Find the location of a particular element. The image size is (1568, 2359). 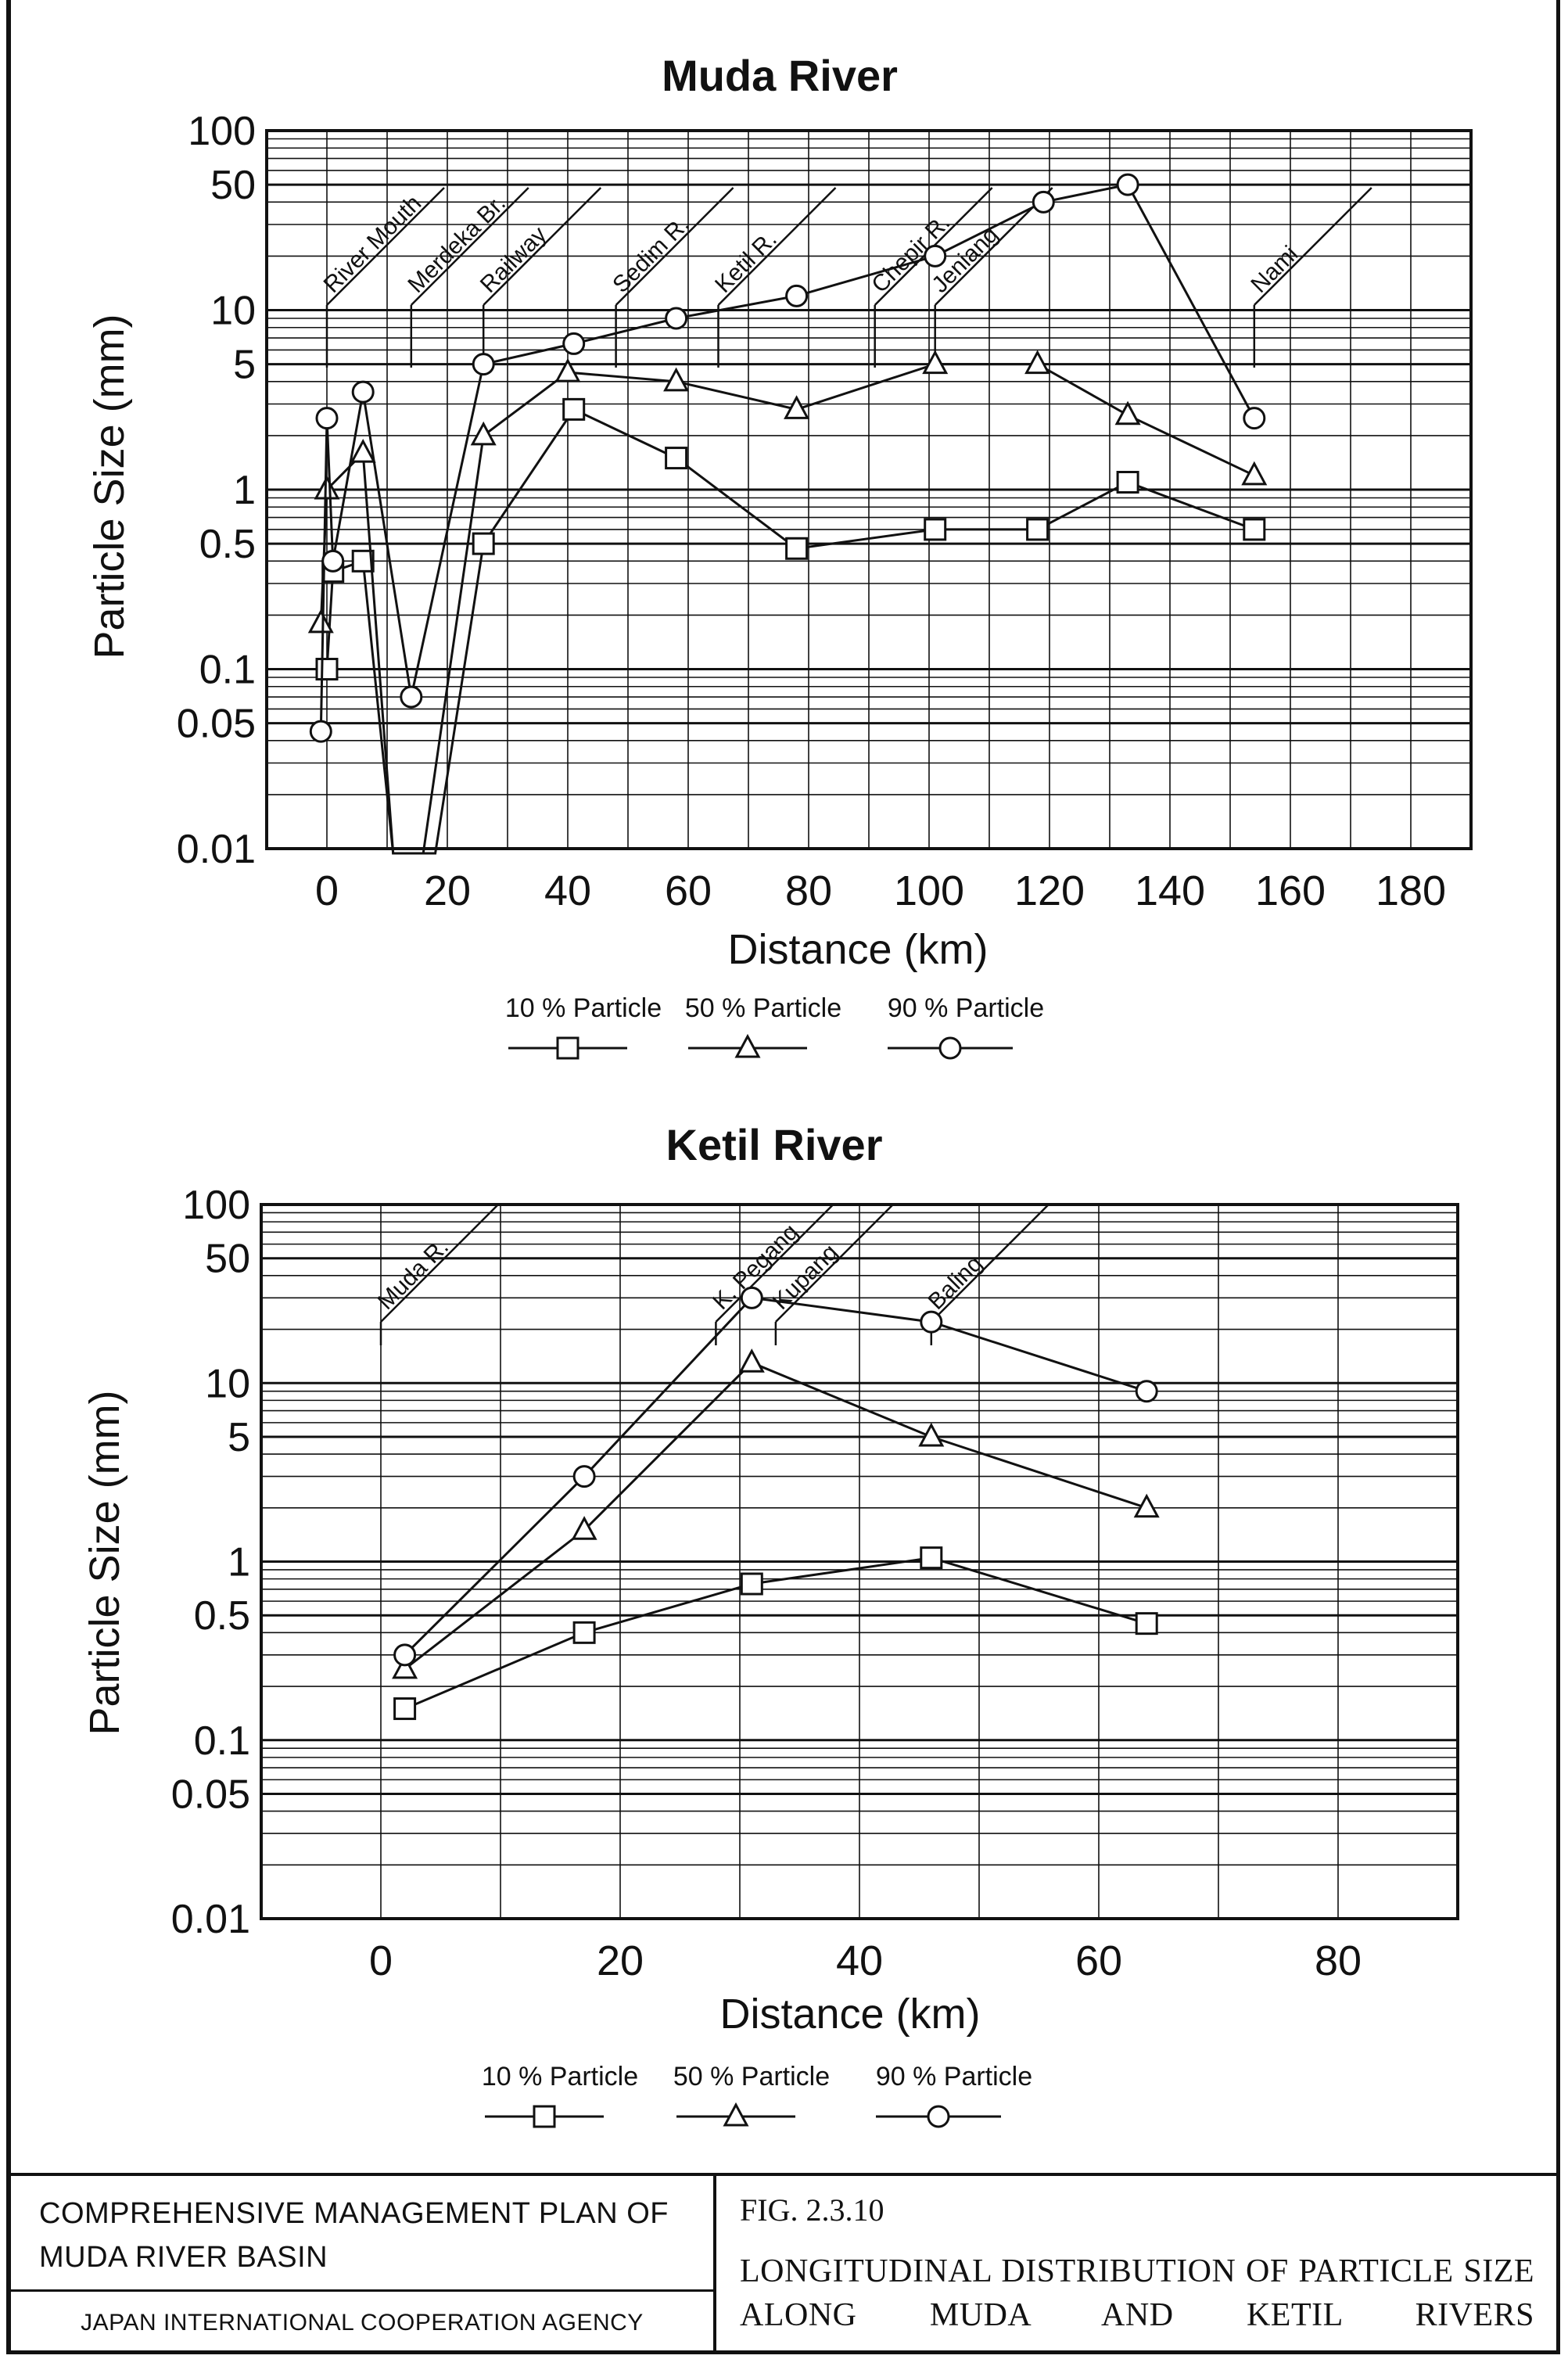

muda-chart-title: Muda River is located at coordinates (780, 75).